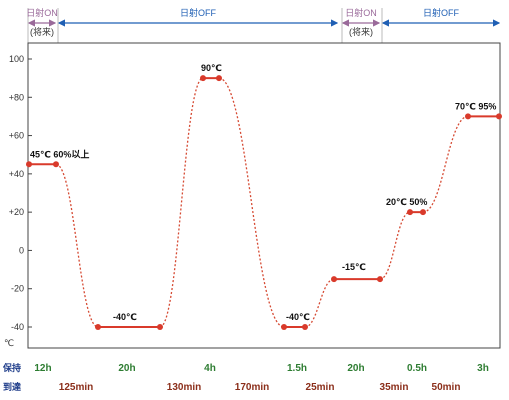 The image size is (509, 400). Describe the element at coordinates (17, 289) in the screenshot. I see `y-tick-label: -20` at that location.